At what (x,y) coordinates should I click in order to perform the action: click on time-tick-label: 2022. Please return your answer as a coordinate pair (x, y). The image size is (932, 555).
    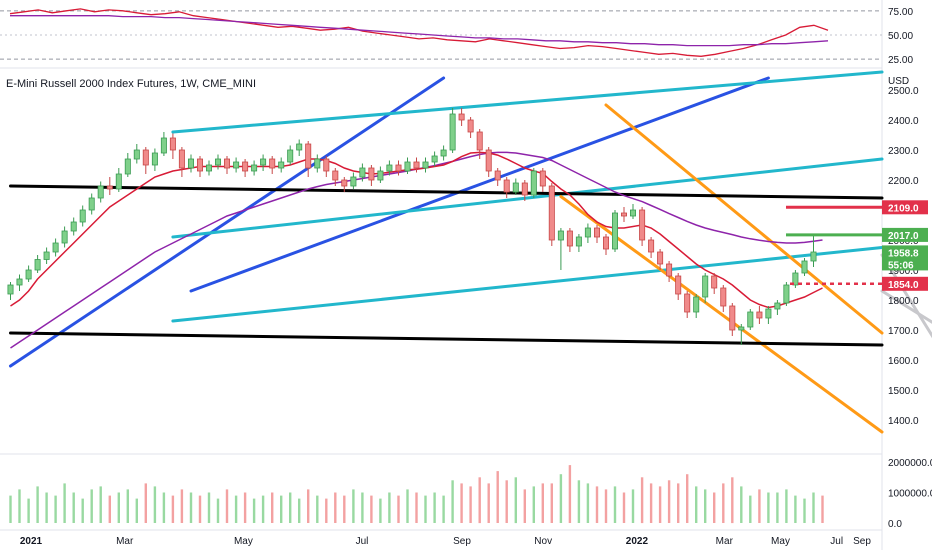
    Looking at the image, I should click on (637, 541).